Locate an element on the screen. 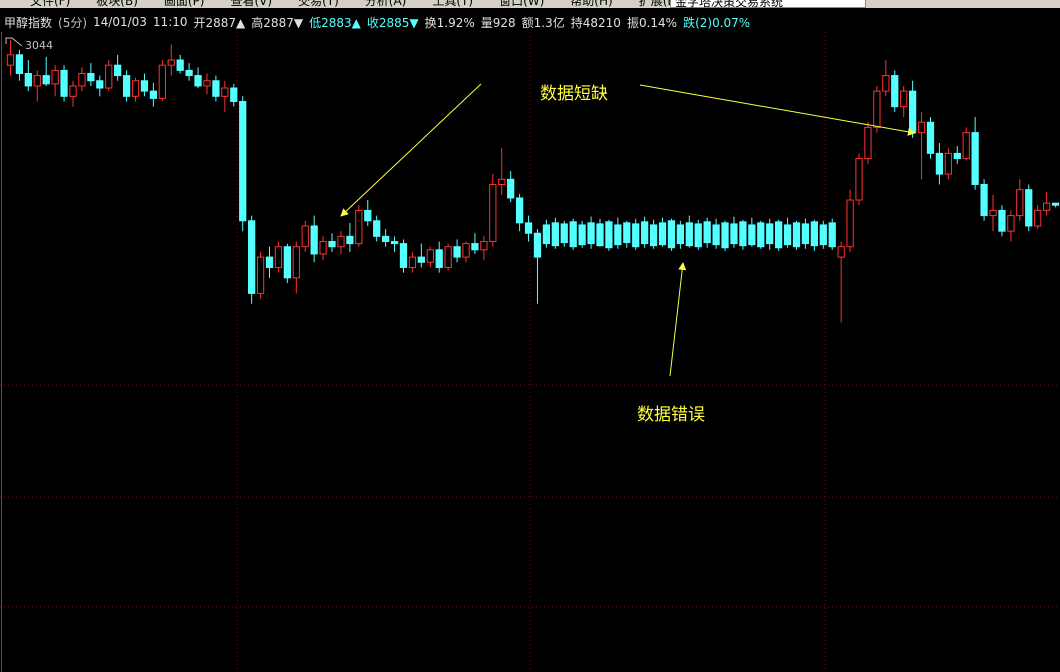 This screenshot has width=1060, height=672. header-item: 开2887▲ is located at coordinates (219, 22).